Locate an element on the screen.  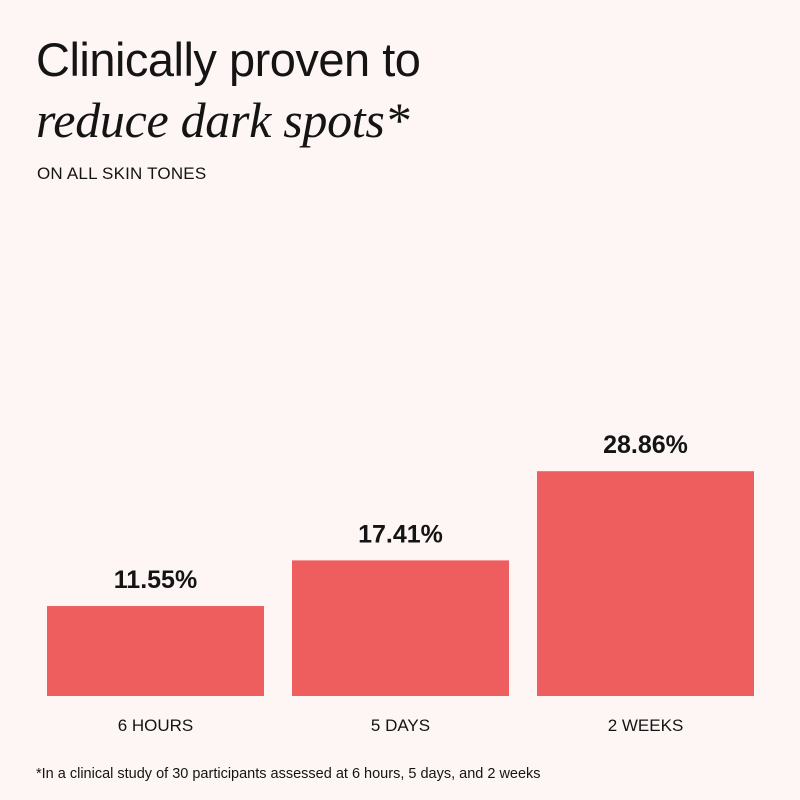
value-label: 28.86% is located at coordinates (645, 445).